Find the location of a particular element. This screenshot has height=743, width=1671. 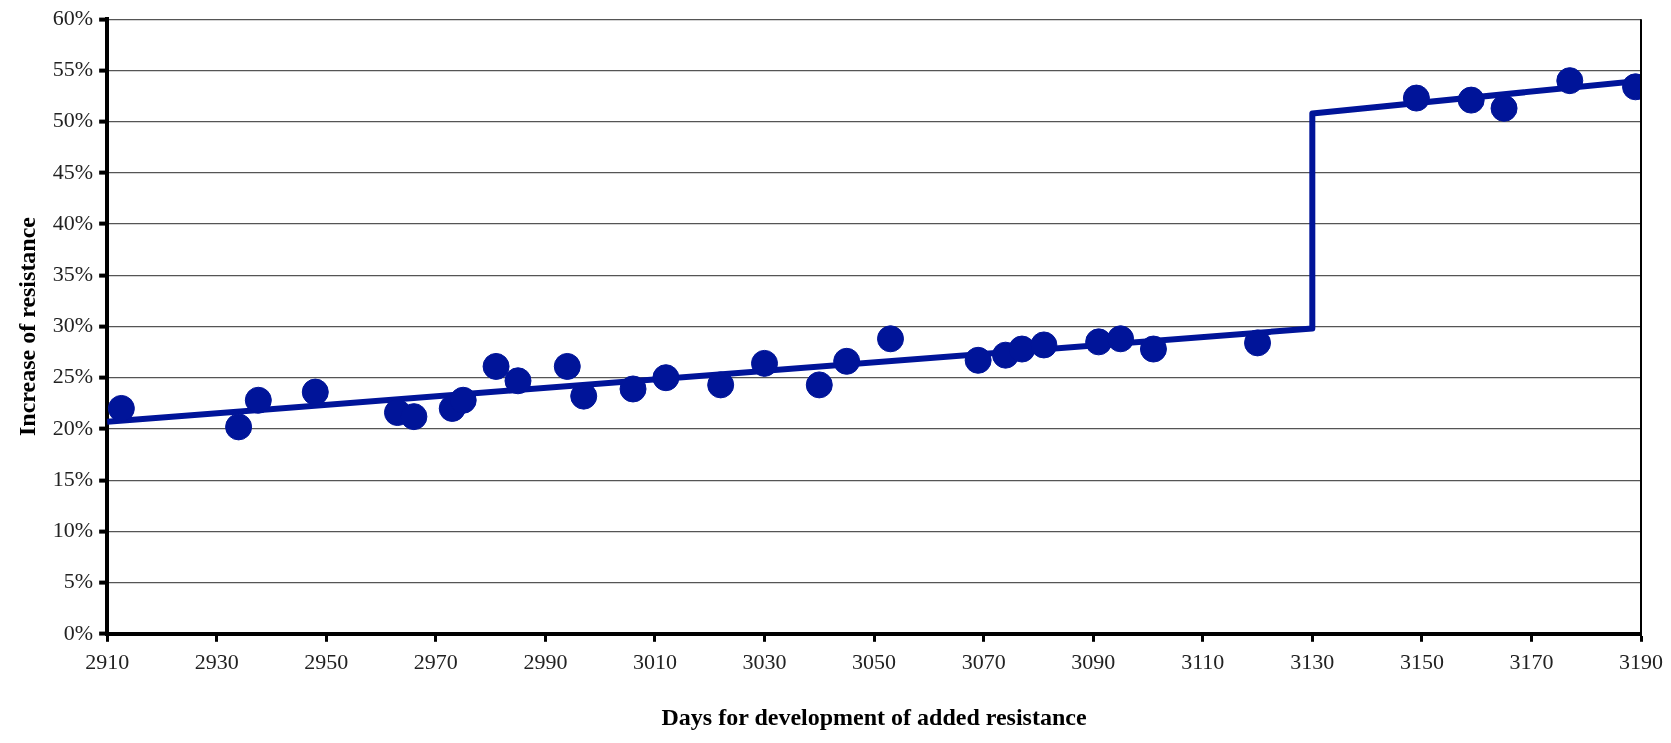

x-tick-label: 2950 is located at coordinates (326, 661).